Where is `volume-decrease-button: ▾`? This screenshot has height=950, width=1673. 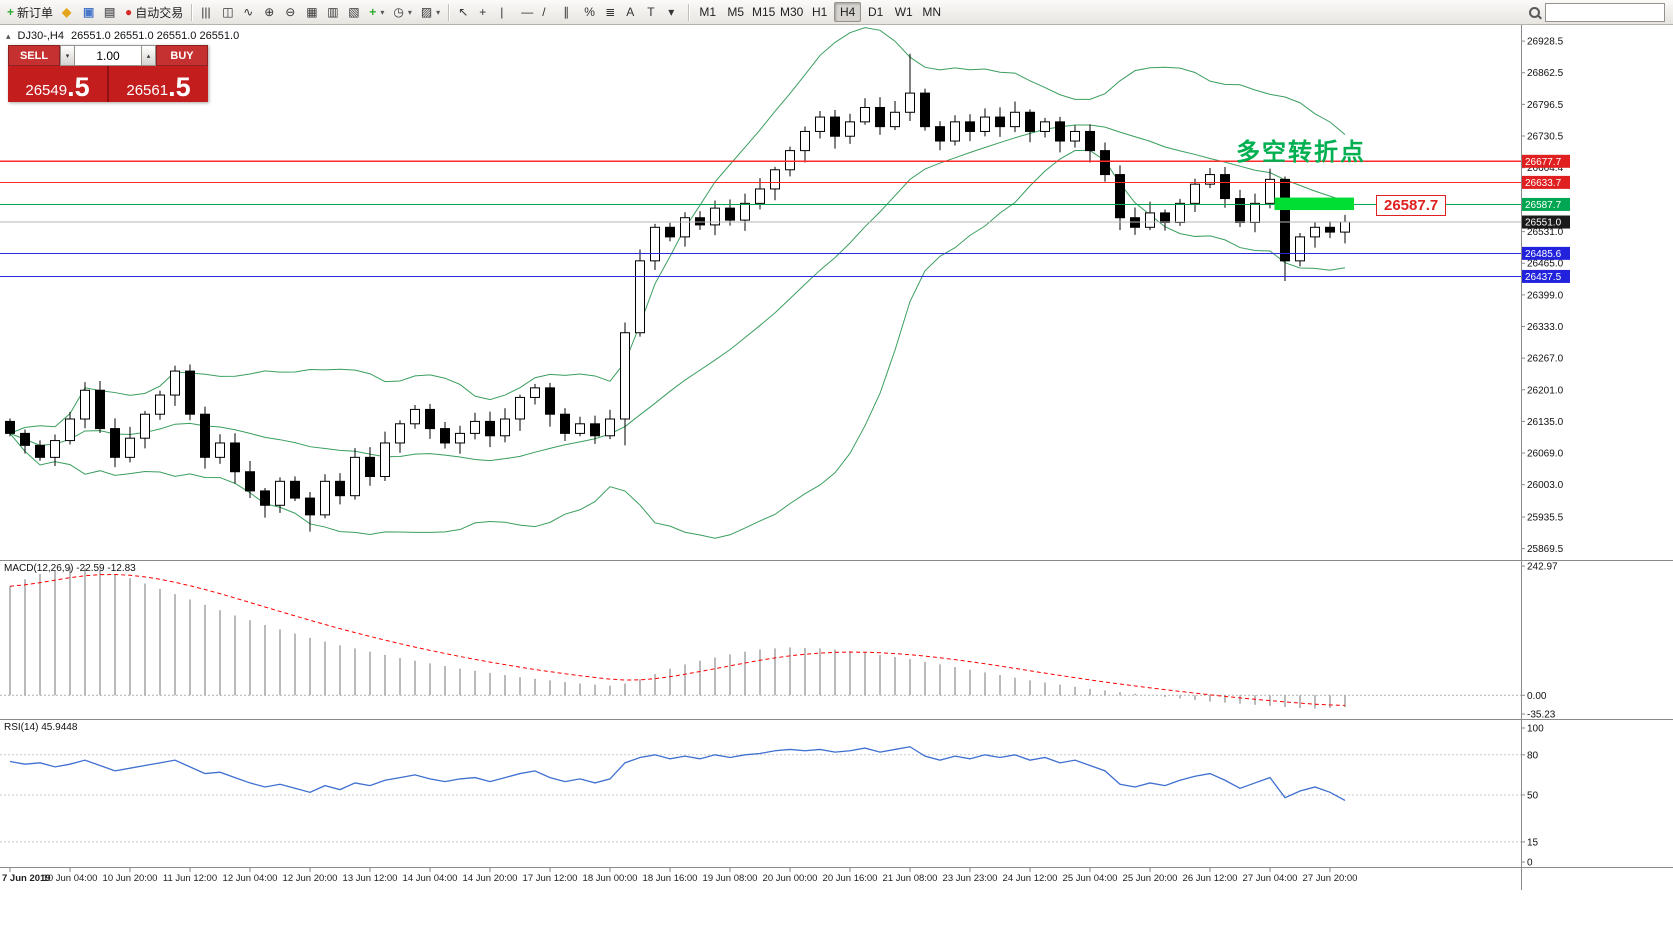 volume-decrease-button: ▾ is located at coordinates (67, 55).